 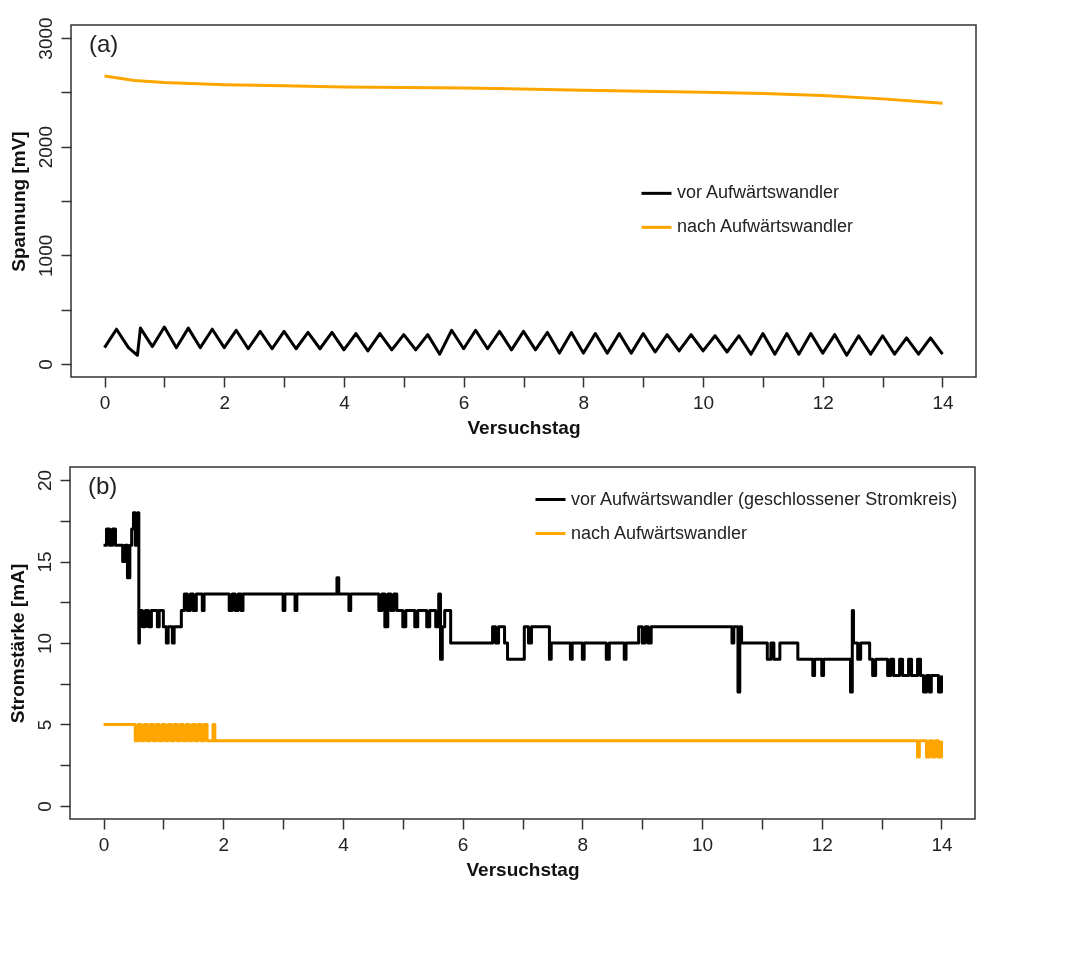 I want to click on y-axis-title: Spannung [mV], so click(x=18, y=201).